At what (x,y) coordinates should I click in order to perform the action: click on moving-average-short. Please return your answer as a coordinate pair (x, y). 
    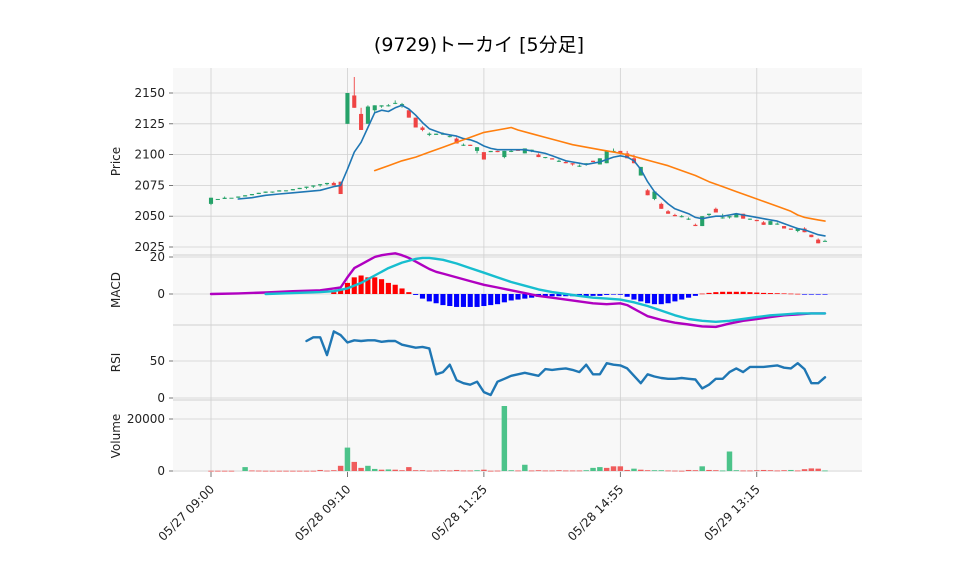
    Looking at the image, I should click on (531, 170).